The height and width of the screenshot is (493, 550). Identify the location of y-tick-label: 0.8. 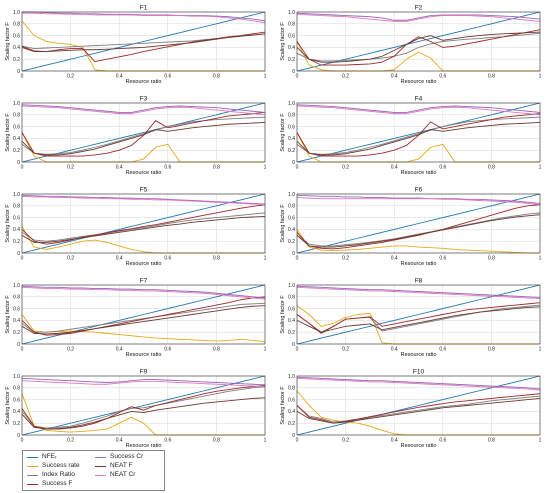
(16, 116).